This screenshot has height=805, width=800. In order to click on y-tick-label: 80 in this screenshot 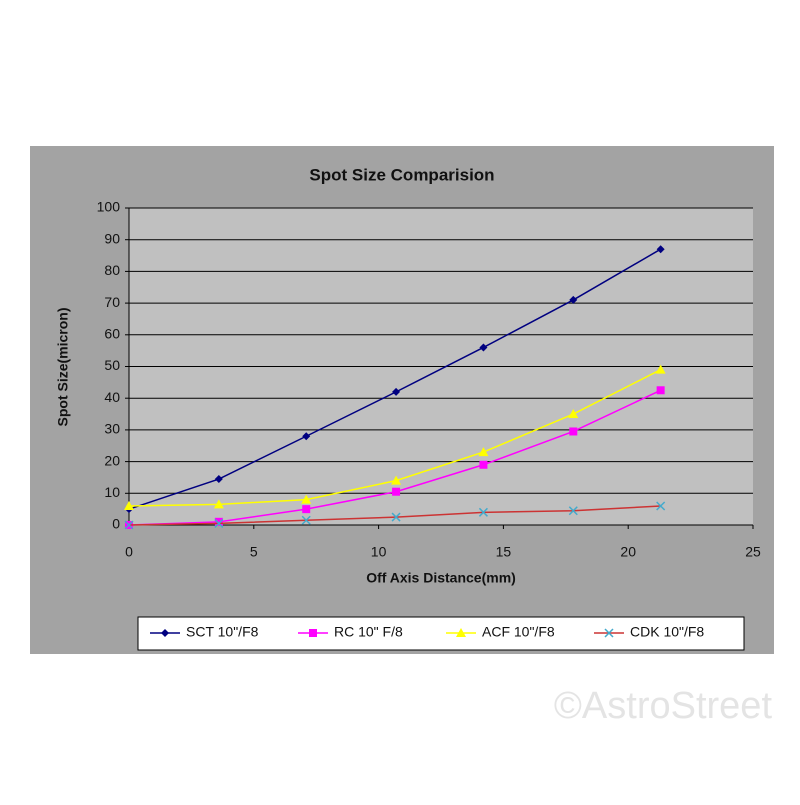, I will do `click(112, 270)`.